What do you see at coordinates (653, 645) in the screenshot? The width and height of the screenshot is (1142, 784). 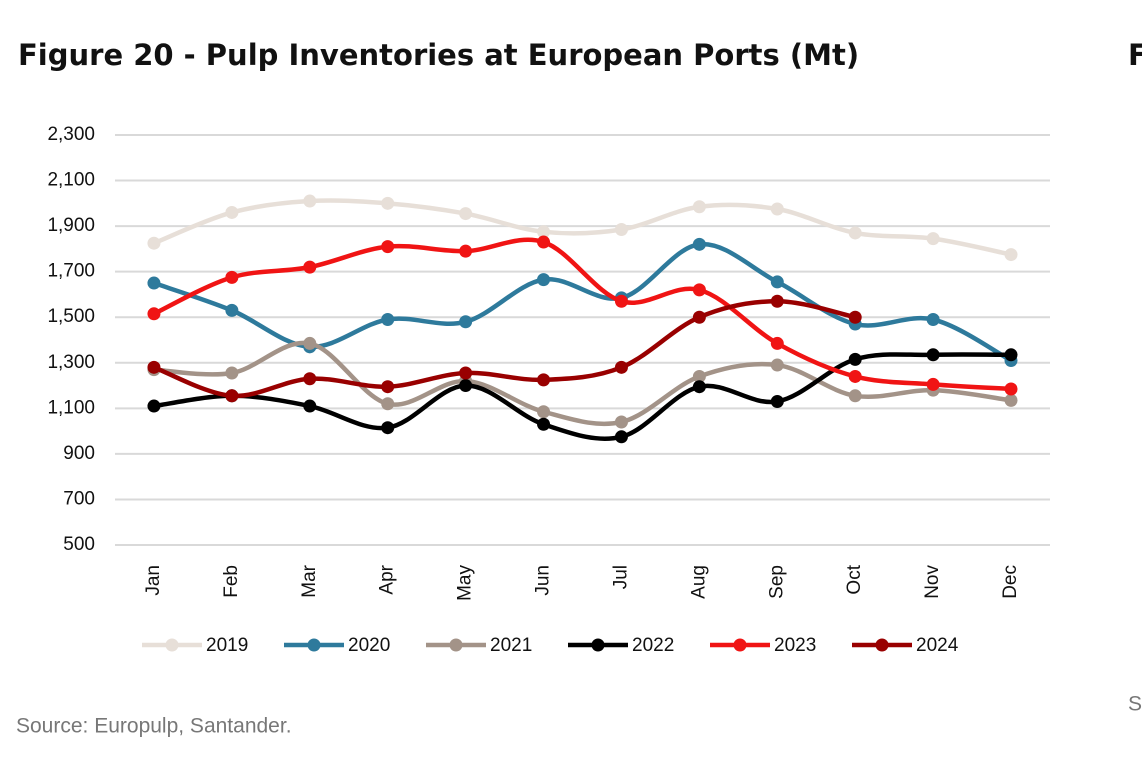 I see `legend-label: 2022` at bounding box center [653, 645].